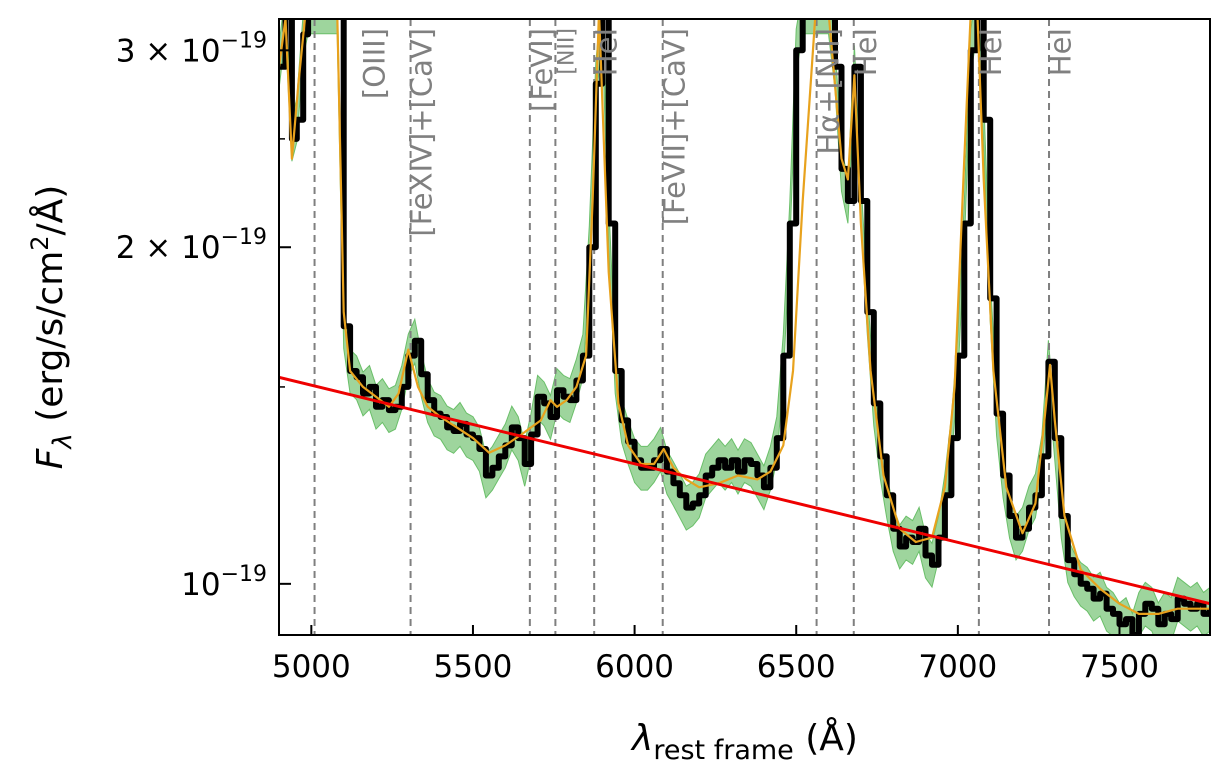 The image size is (1230, 778). I want to click on emission-line-label: [FeVII]+[CaV], so click(675, 126).